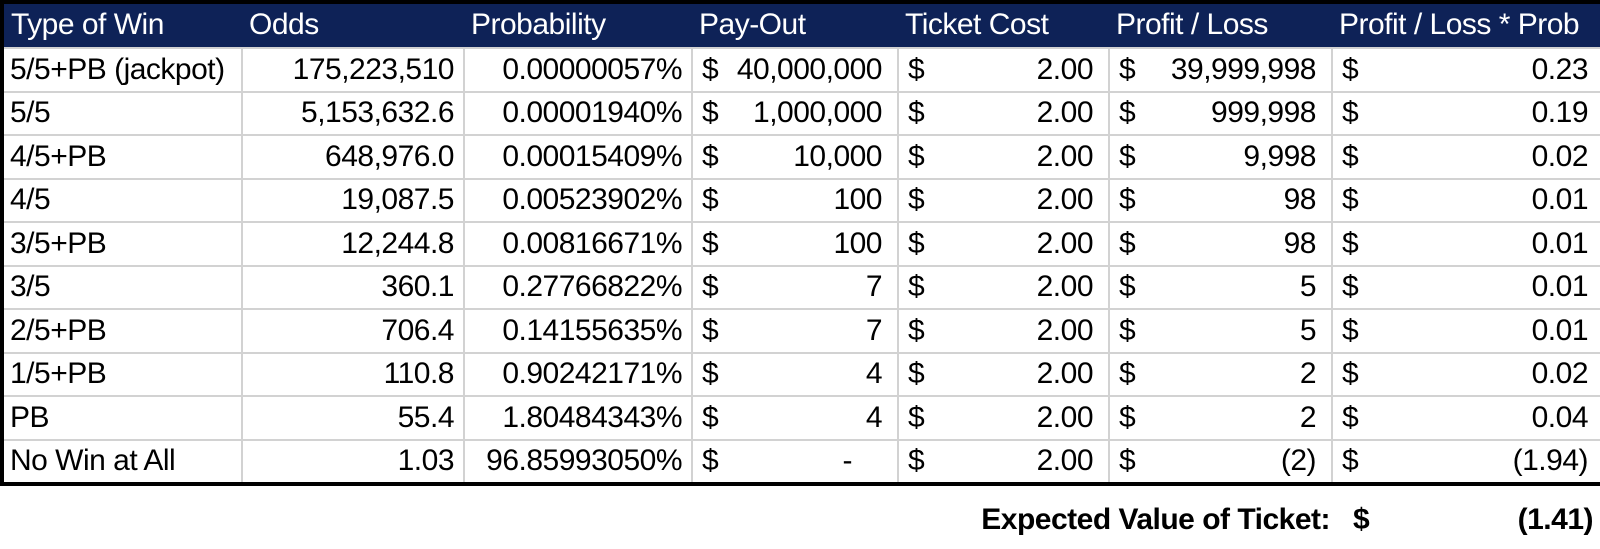 The height and width of the screenshot is (549, 1600). What do you see at coordinates (353, 70) in the screenshot?
I see `cell-odds: 175,223,510` at bounding box center [353, 70].